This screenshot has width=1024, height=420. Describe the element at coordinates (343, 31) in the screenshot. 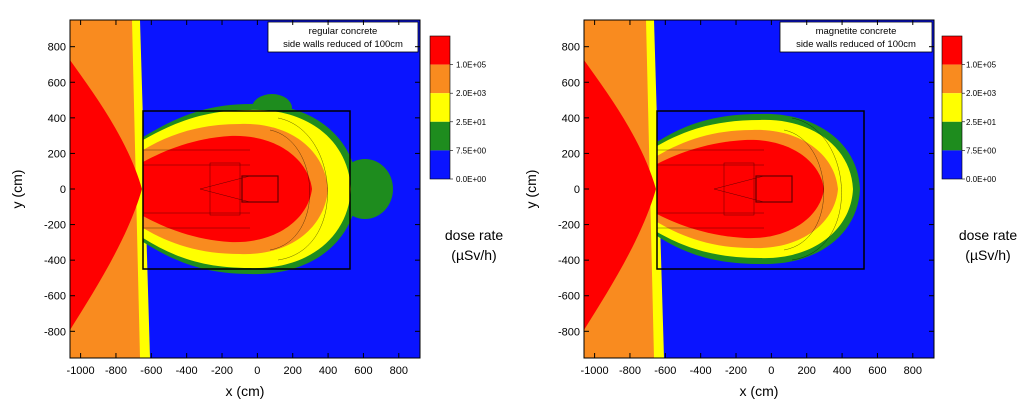

I see `annotation-line: regular concrete` at that location.